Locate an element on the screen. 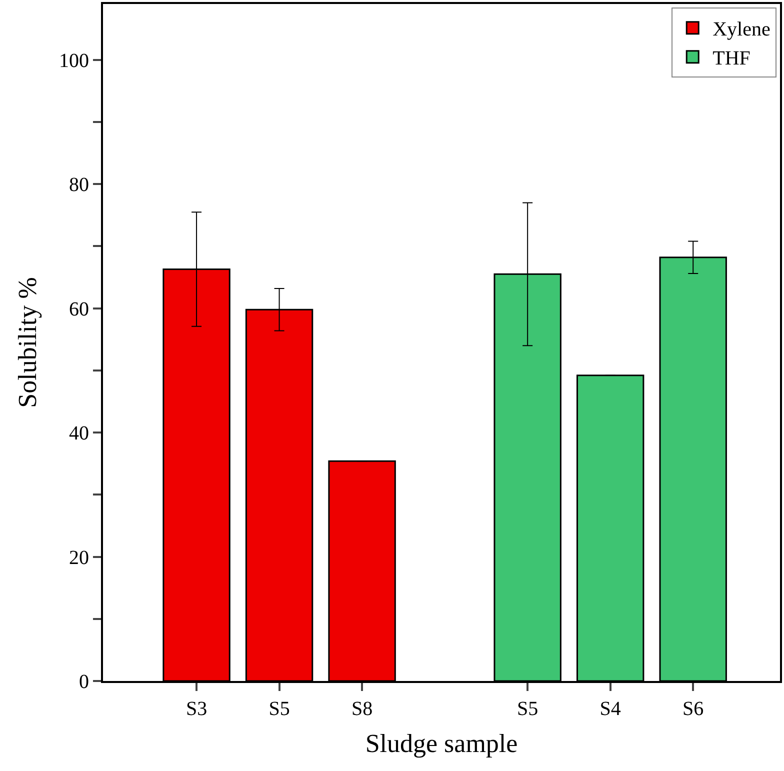  y-tick-label: 20 is located at coordinates (79, 557).